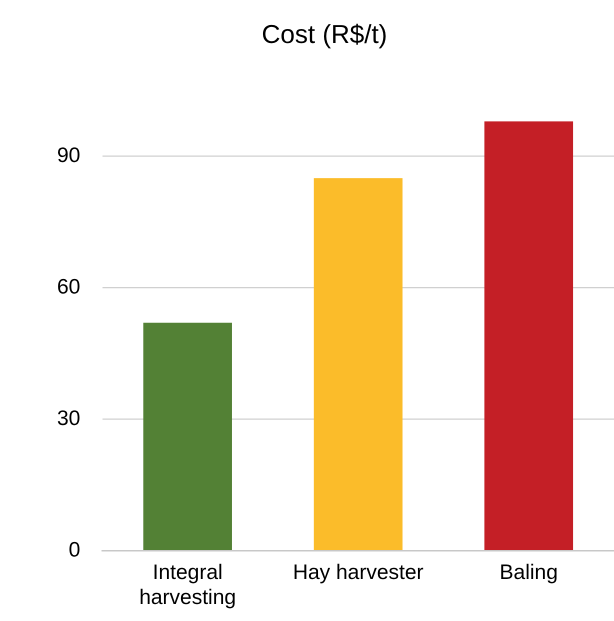 The width and height of the screenshot is (614, 621). Describe the element at coordinates (68, 287) in the screenshot. I see `y-tick-label: 60` at that location.